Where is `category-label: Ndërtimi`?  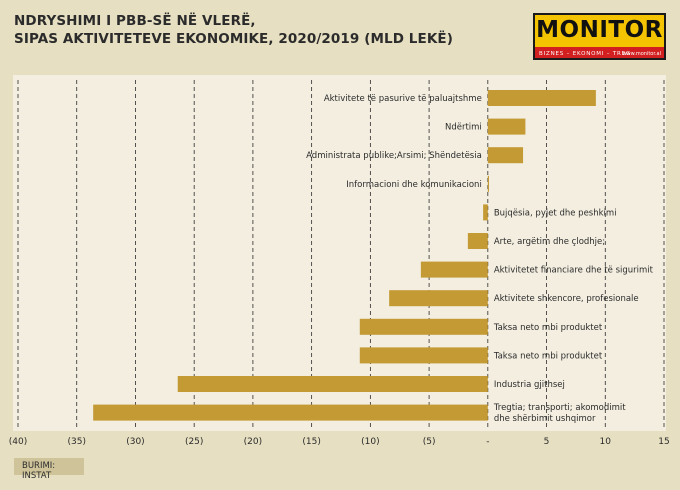 category-label: Ndërtimi is located at coordinates (463, 128).